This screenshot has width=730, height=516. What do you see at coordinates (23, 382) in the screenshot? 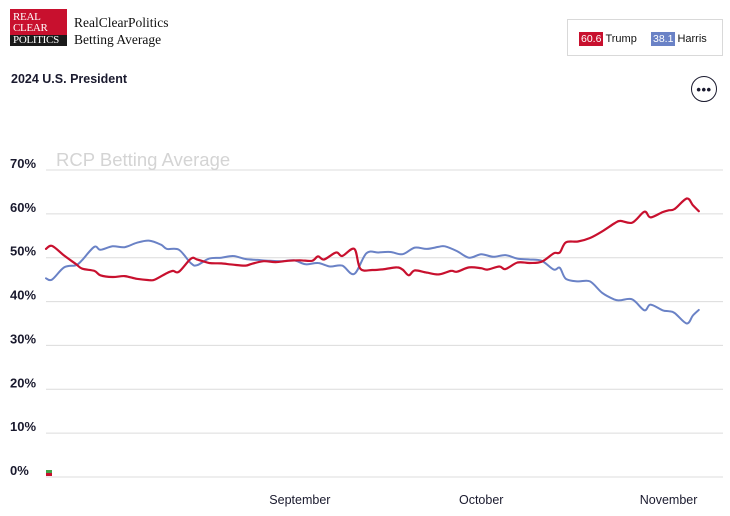
I see `y-tick-label: 20%` at bounding box center [23, 382].